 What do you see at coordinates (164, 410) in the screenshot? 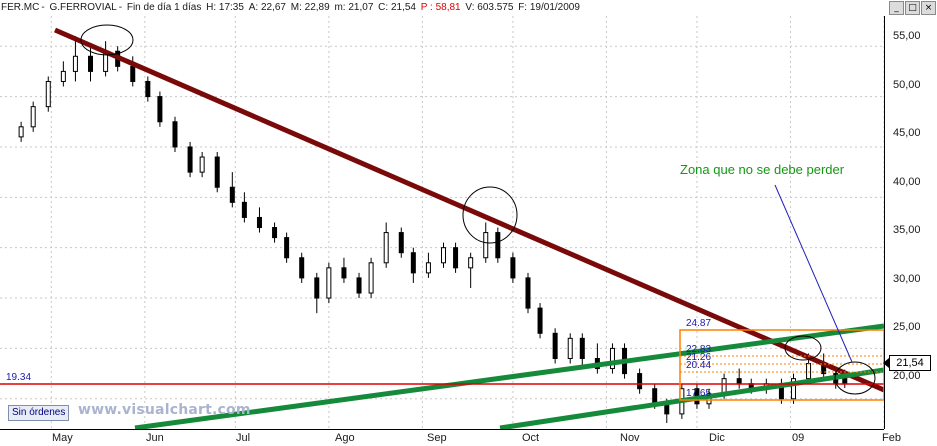
I see `watermark: www.visualchart.com` at bounding box center [164, 410].